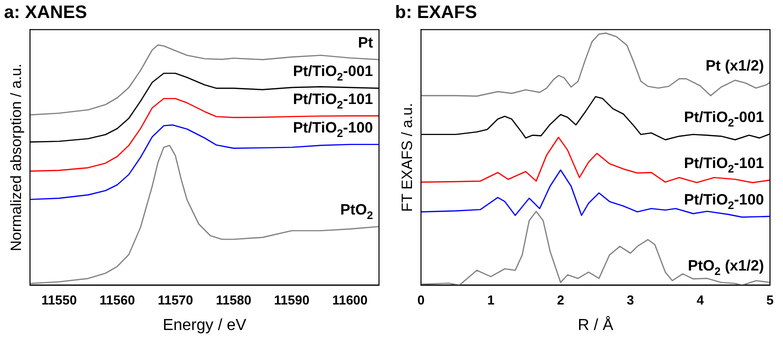  I want to click on x-tick-label: 0, so click(421, 300).